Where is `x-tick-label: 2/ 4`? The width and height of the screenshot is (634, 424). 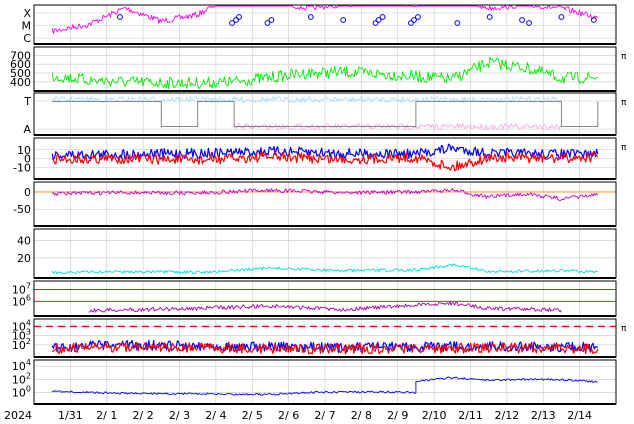 x-tick-label: 2/ 4 is located at coordinates (215, 415).